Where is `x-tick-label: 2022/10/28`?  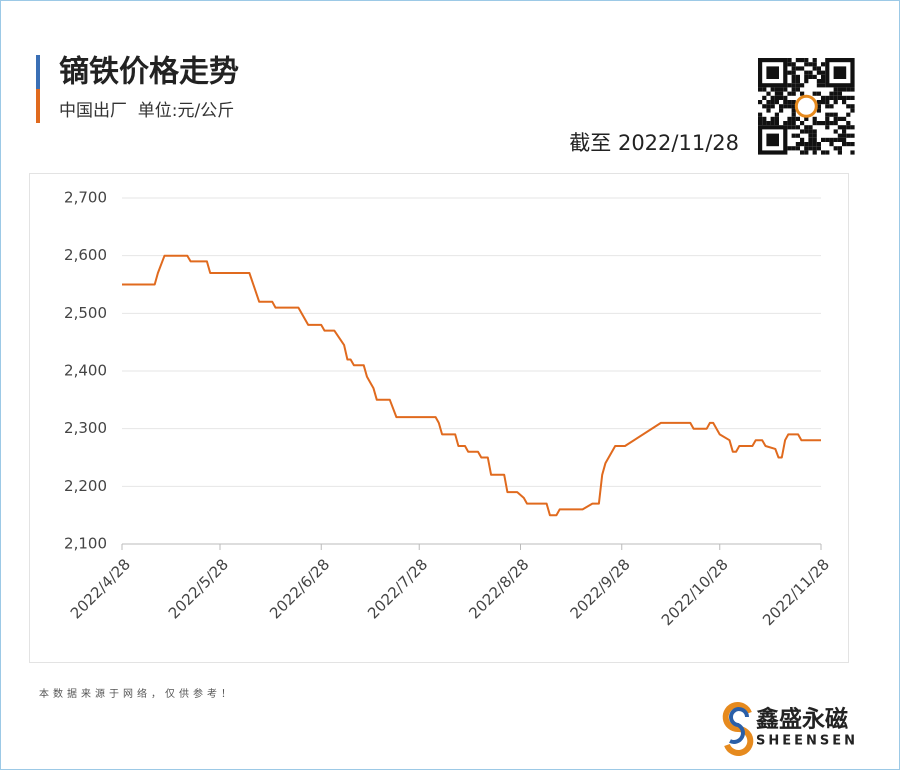
x-tick-label: 2022/10/28 is located at coordinates (695, 592).